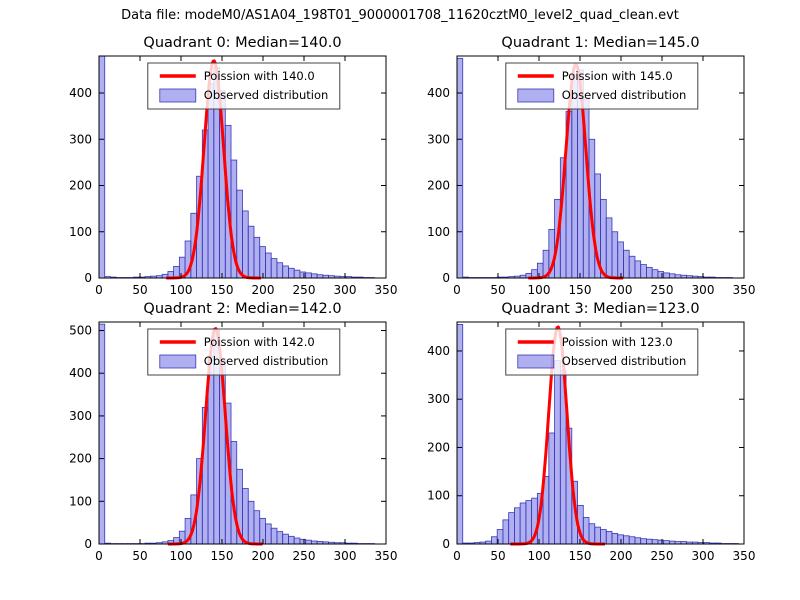  What do you see at coordinates (617, 76) in the screenshot?
I see `legend-label-curve: Poission with 145.0` at bounding box center [617, 76].